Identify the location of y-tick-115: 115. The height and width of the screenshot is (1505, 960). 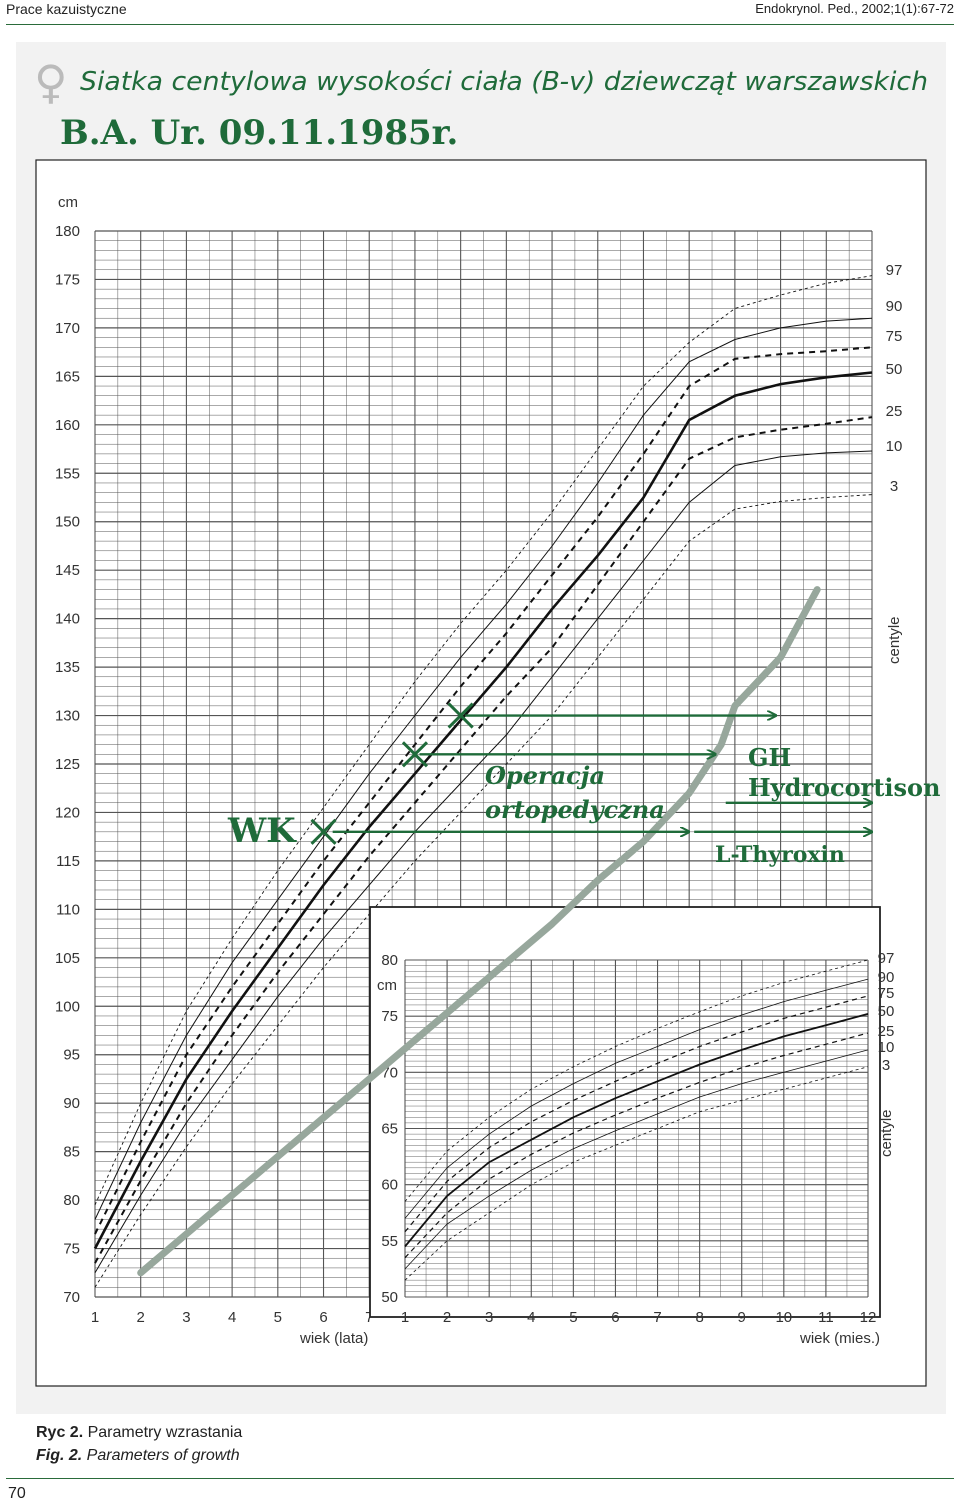
(68, 861).